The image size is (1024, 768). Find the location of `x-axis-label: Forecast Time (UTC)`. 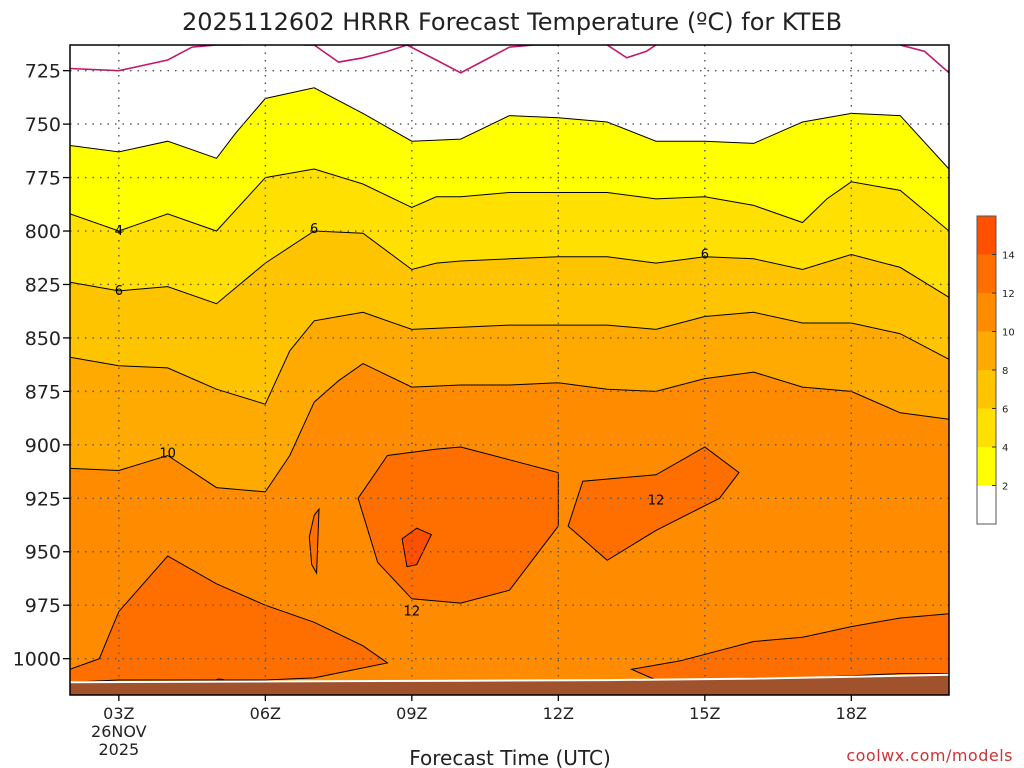

x-axis-label: Forecast Time (UTC) is located at coordinates (510, 757).